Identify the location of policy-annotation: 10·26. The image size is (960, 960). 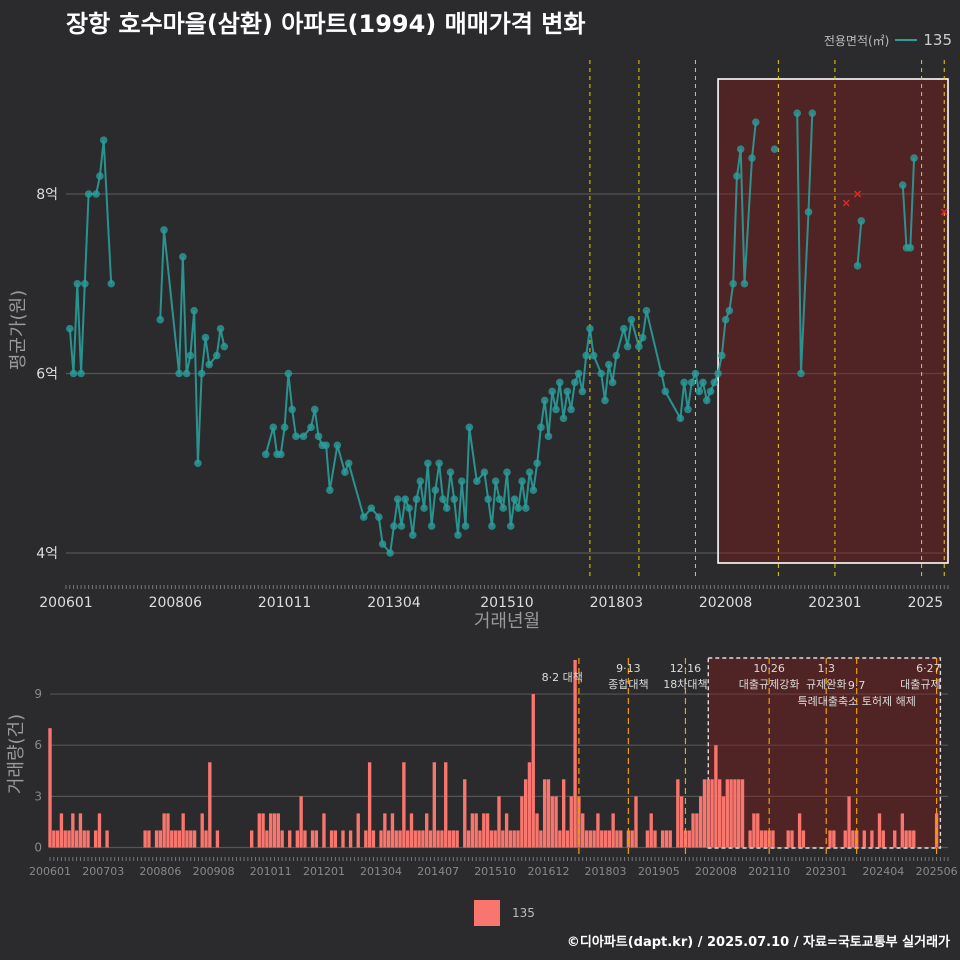
(769, 668).